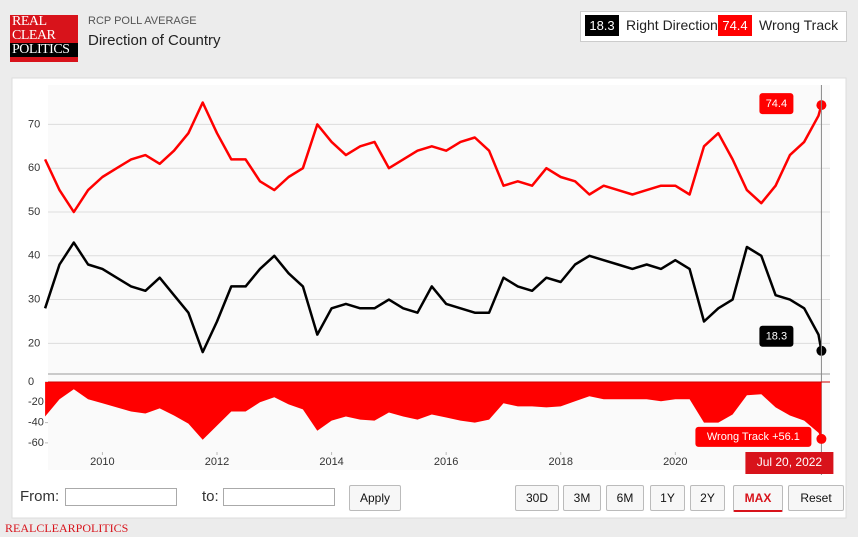  Describe the element at coordinates (142, 21) in the screenshot. I see `source: RCP POLL AVERAGE` at that location.